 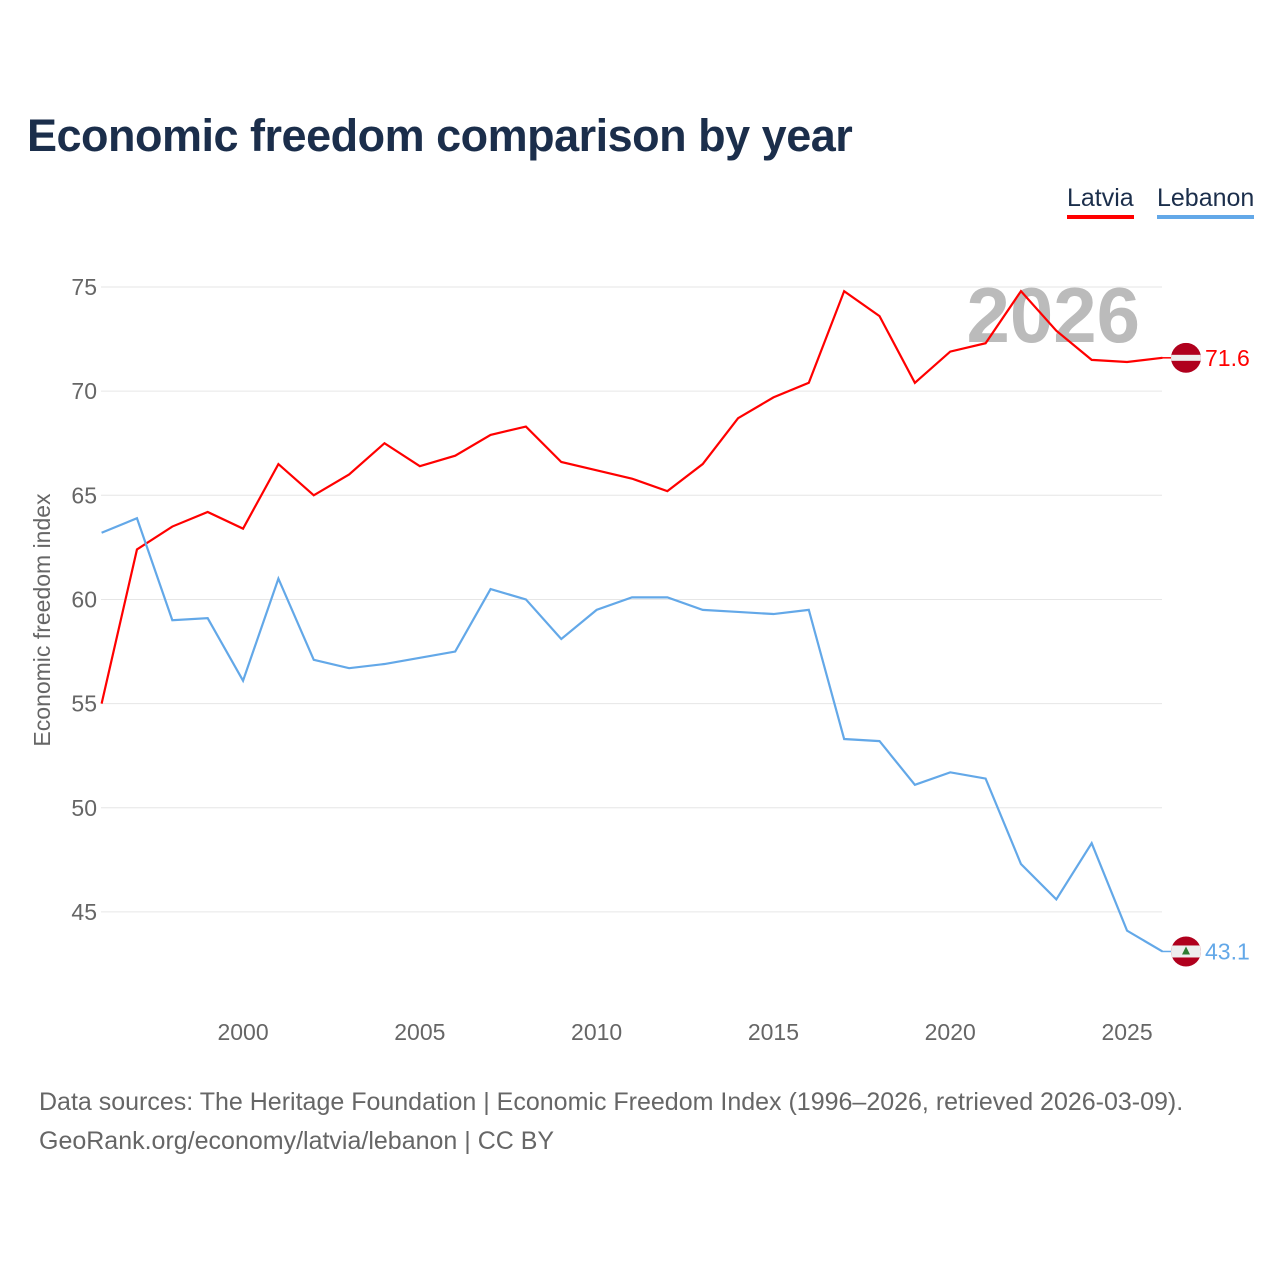 What do you see at coordinates (242, 1032) in the screenshot?
I see `x-tick-label: 2000` at bounding box center [242, 1032].